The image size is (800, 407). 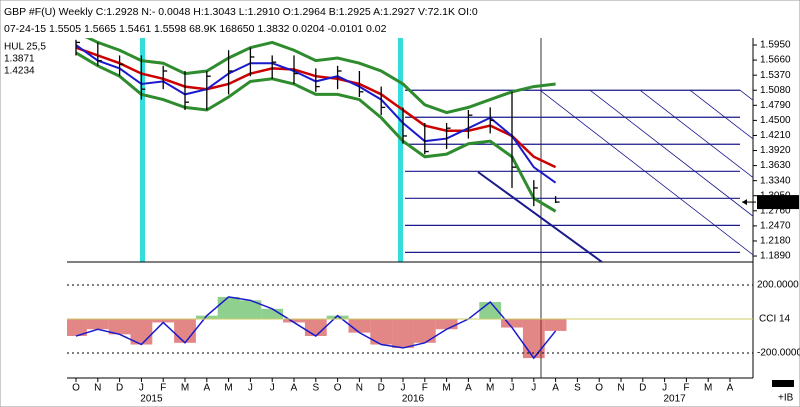 I want to click on arrow-head, so click(x=744, y=202).